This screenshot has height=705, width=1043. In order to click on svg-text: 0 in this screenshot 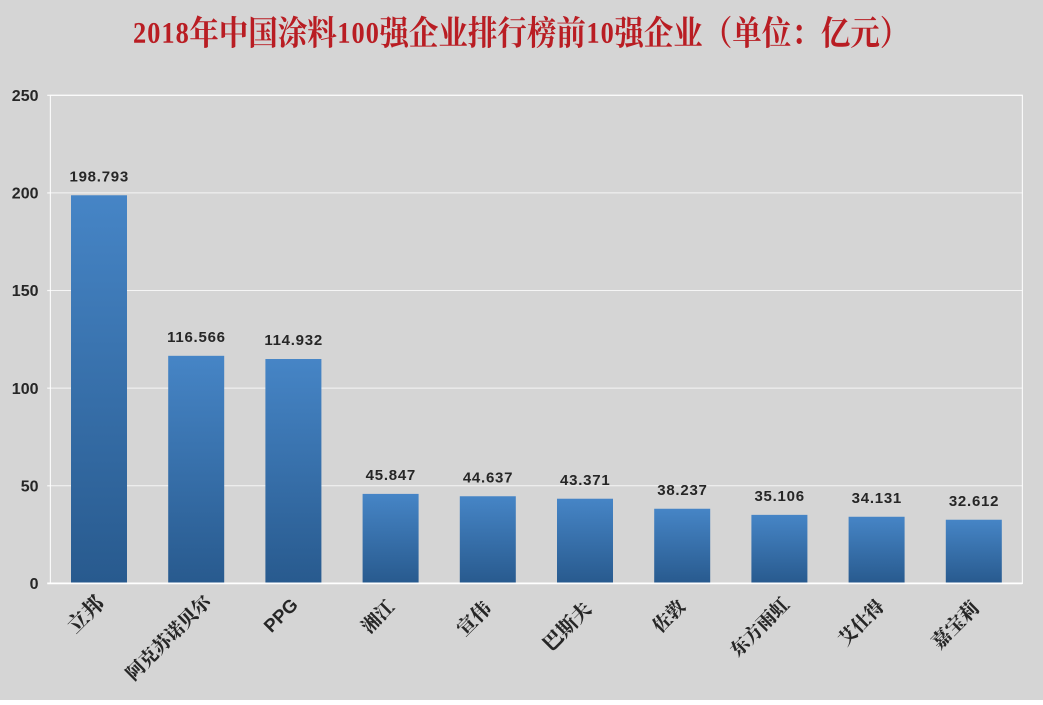, I will do `click(34, 584)`.